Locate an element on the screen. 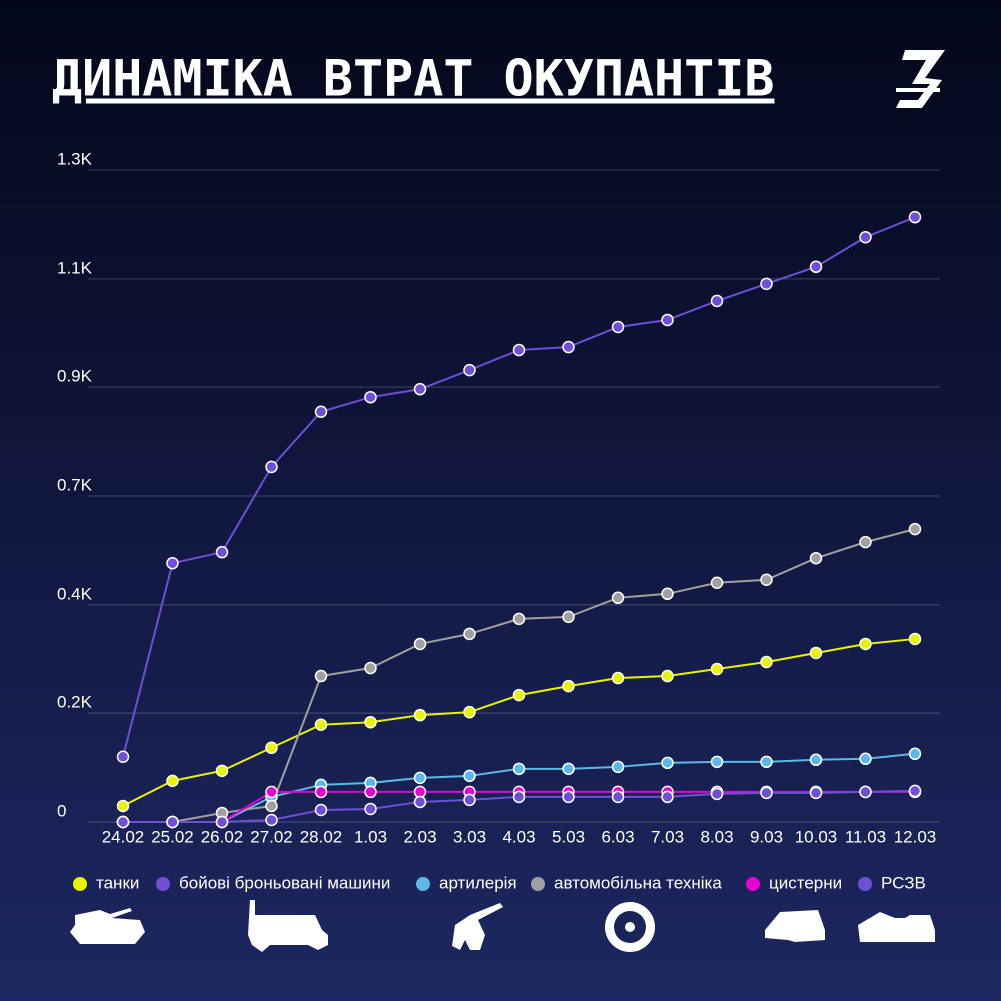 This screenshot has width=1001, height=1001. x-tick-label: 3.03 is located at coordinates (469, 836).